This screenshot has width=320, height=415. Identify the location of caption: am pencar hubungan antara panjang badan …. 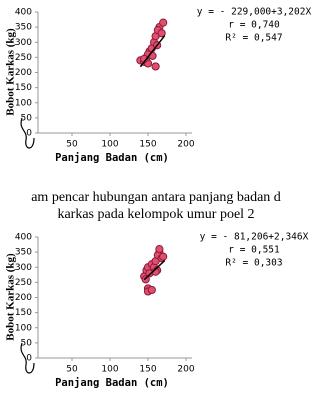
(156, 197).